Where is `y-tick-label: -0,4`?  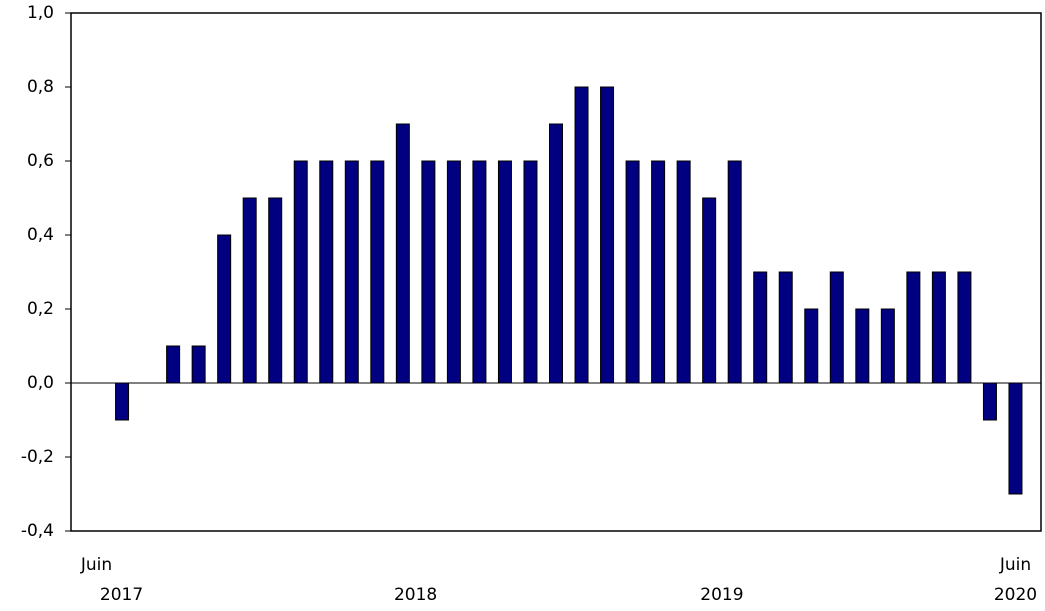
y-tick-label: -0,4 is located at coordinates (37, 531).